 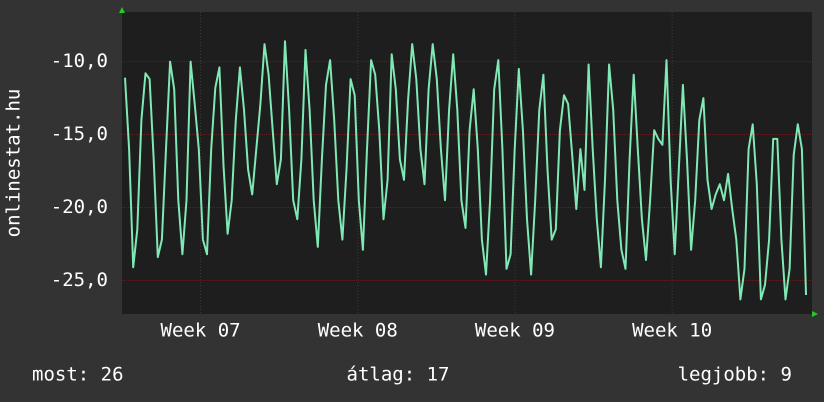 I want to click on x-tick-label: Week 08, so click(x=358, y=331).